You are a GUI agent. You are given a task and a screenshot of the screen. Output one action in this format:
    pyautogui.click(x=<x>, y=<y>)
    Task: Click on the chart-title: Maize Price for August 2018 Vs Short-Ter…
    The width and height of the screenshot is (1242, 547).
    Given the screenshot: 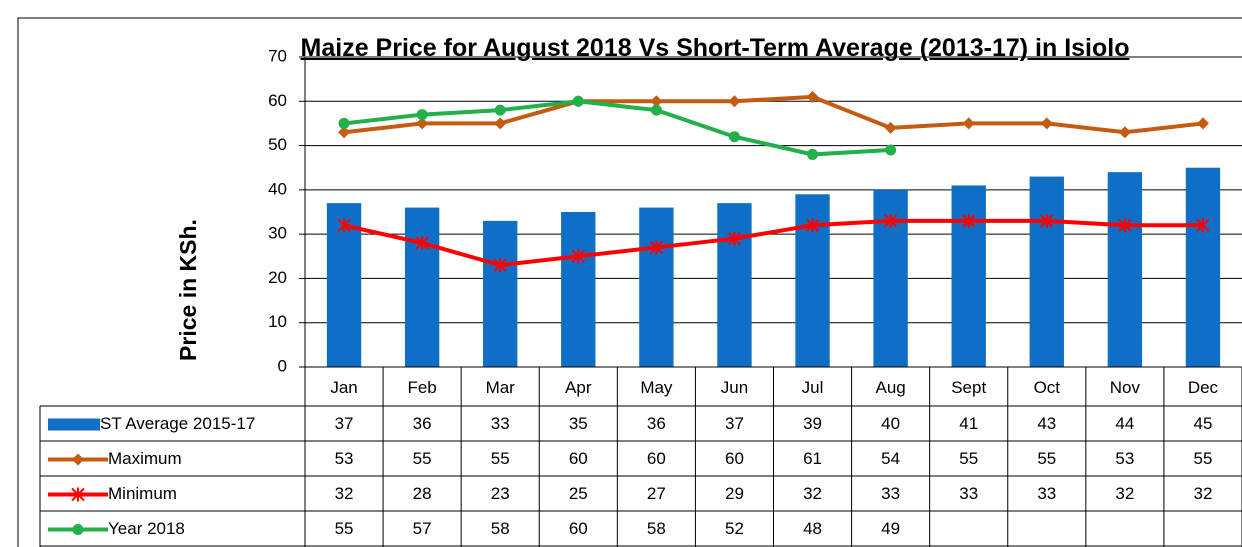 What is the action you would take?
    pyautogui.click(x=715, y=48)
    